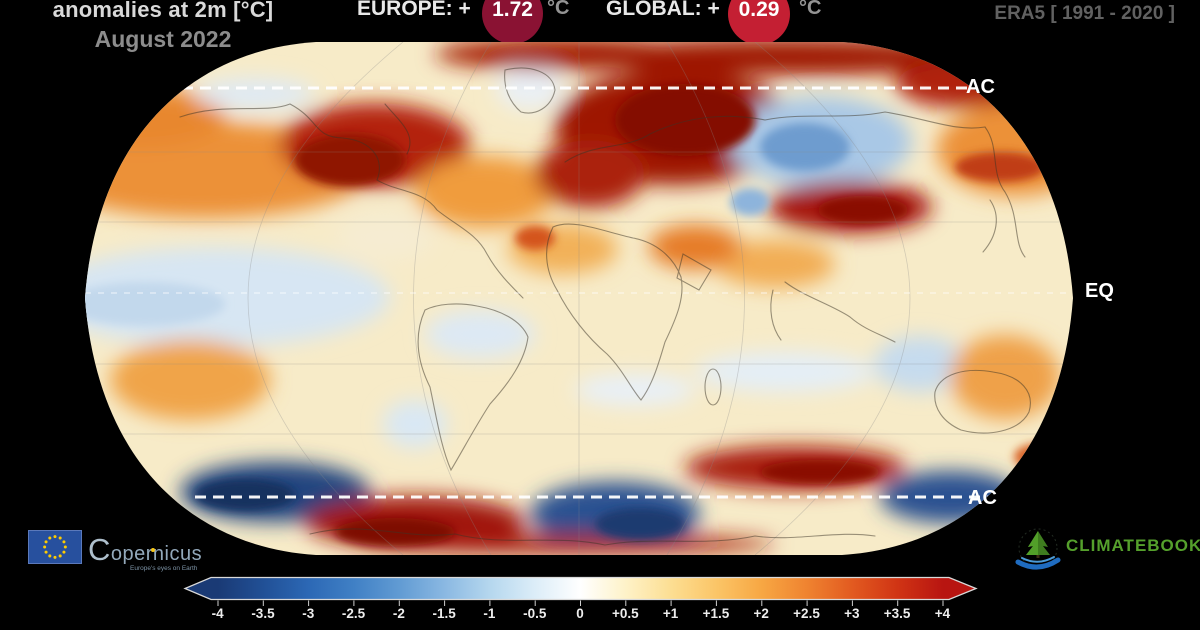  What do you see at coordinates (759, 10) in the screenshot?
I see `global-anomaly-value: 0.29` at bounding box center [759, 10].